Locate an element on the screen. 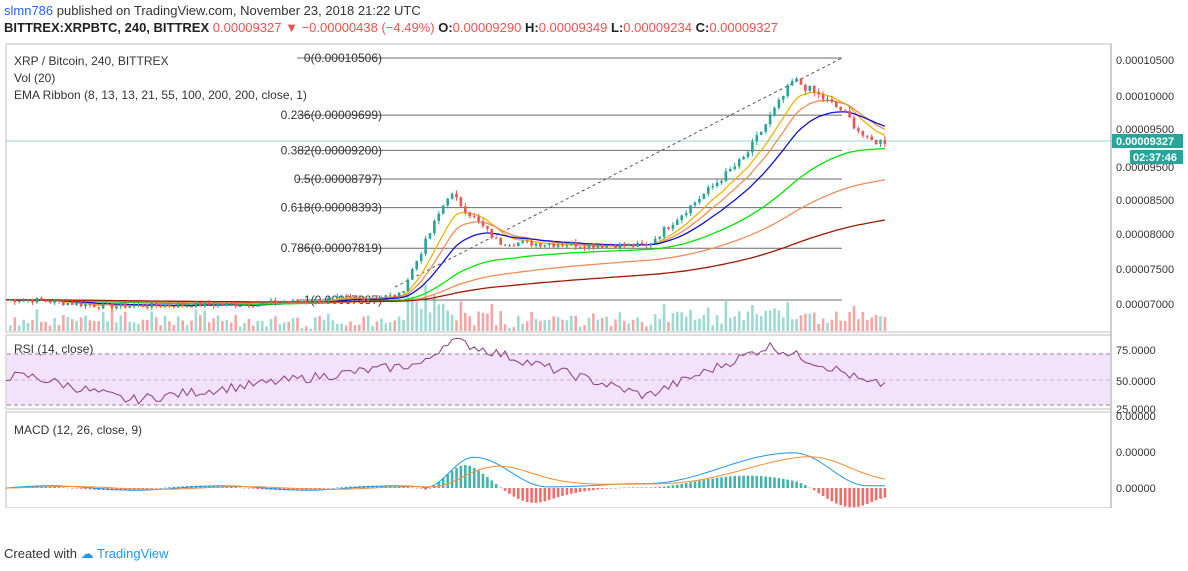 Image resolution: width=1188 pixels, height=571 pixels. fib-level-label: 0.618(0.00008393) is located at coordinates (331, 208).